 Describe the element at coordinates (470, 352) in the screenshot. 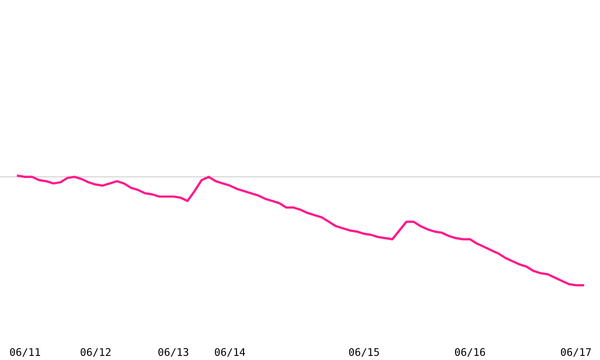

I see `x-tick-label: 06/16` at that location.